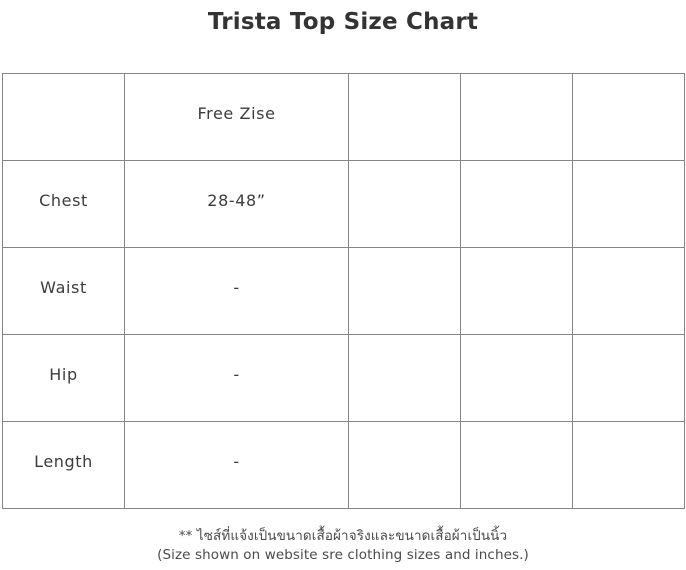 This screenshot has width=686, height=570. I want to click on cell-waist-free-size-text: -, so click(236, 287).